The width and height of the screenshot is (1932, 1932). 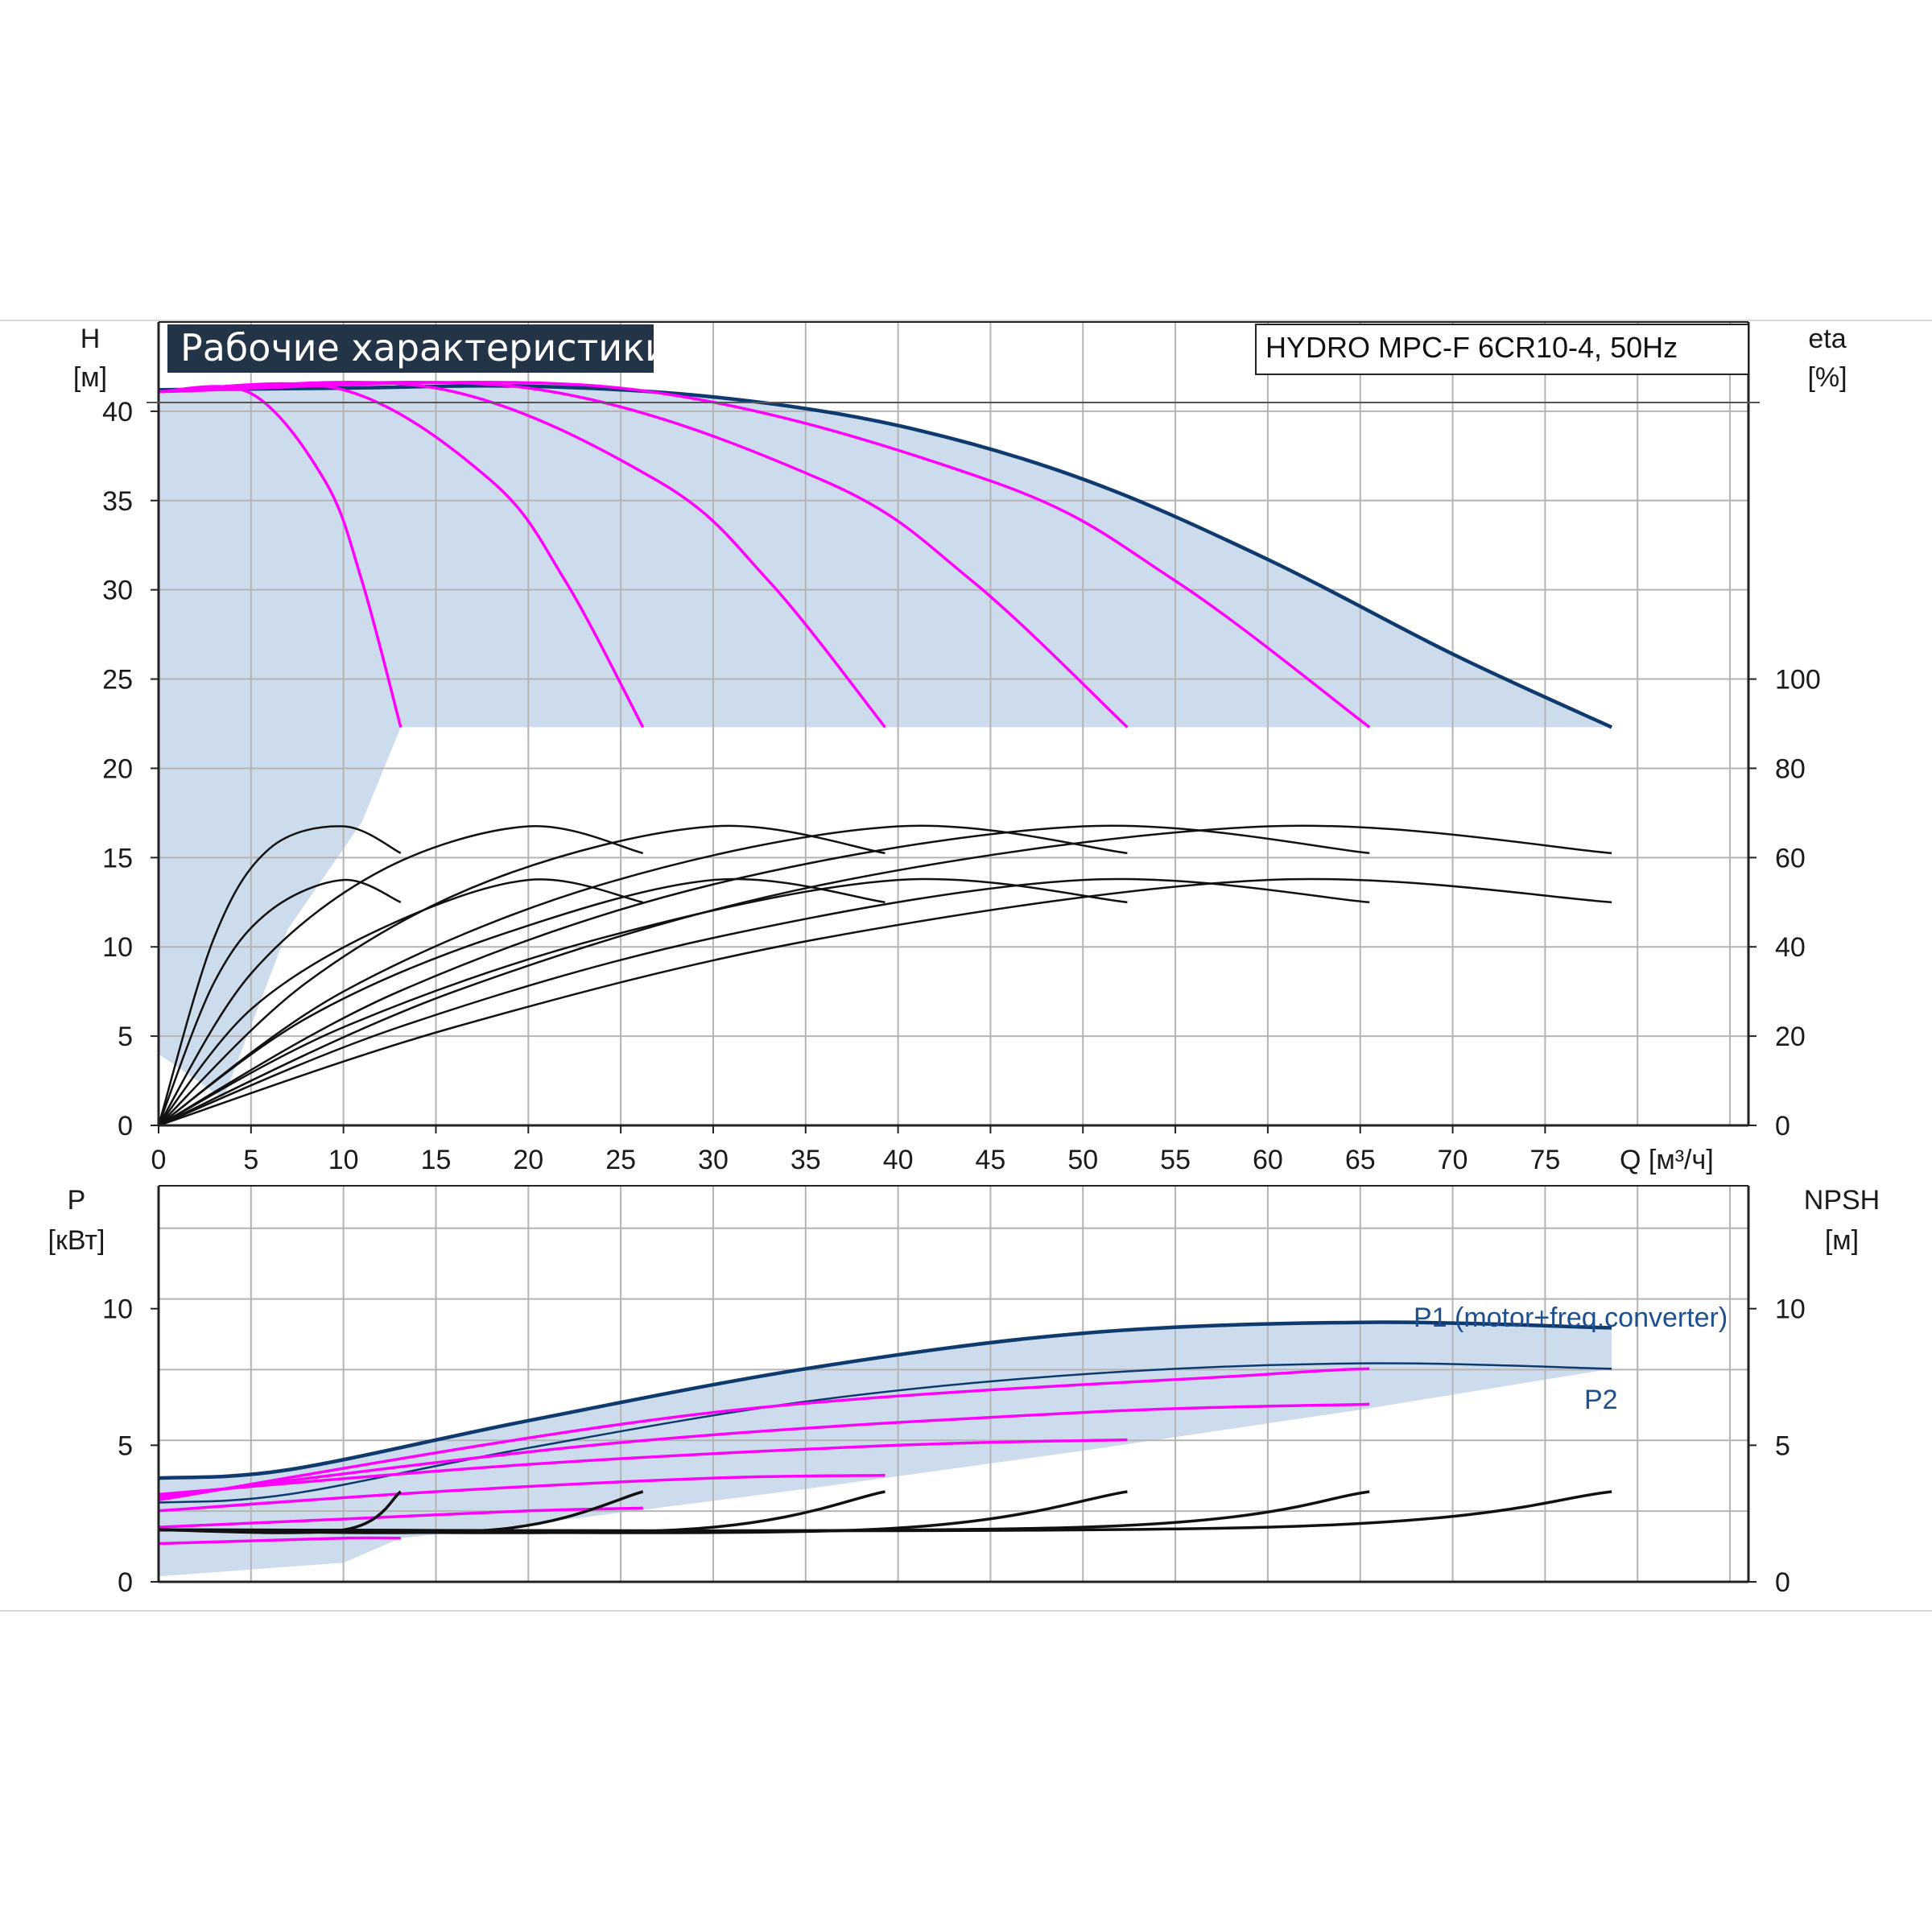 What do you see at coordinates (159, 1160) in the screenshot?
I see `x-tick-label: 0` at bounding box center [159, 1160].